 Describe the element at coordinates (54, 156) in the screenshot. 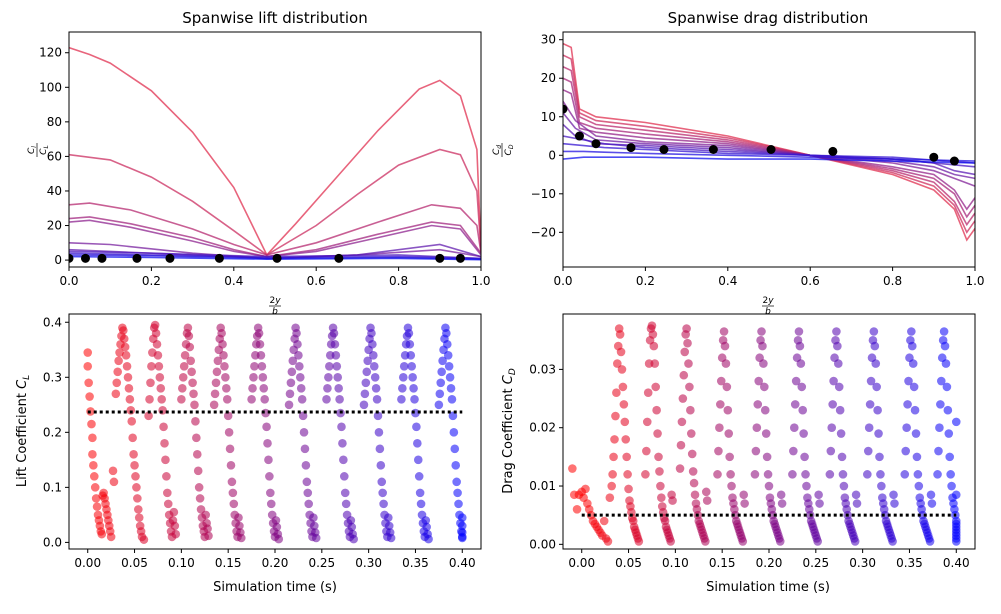

I see `lift-distribution-yticks: 0 20 40 60 80 100 120` at that location.